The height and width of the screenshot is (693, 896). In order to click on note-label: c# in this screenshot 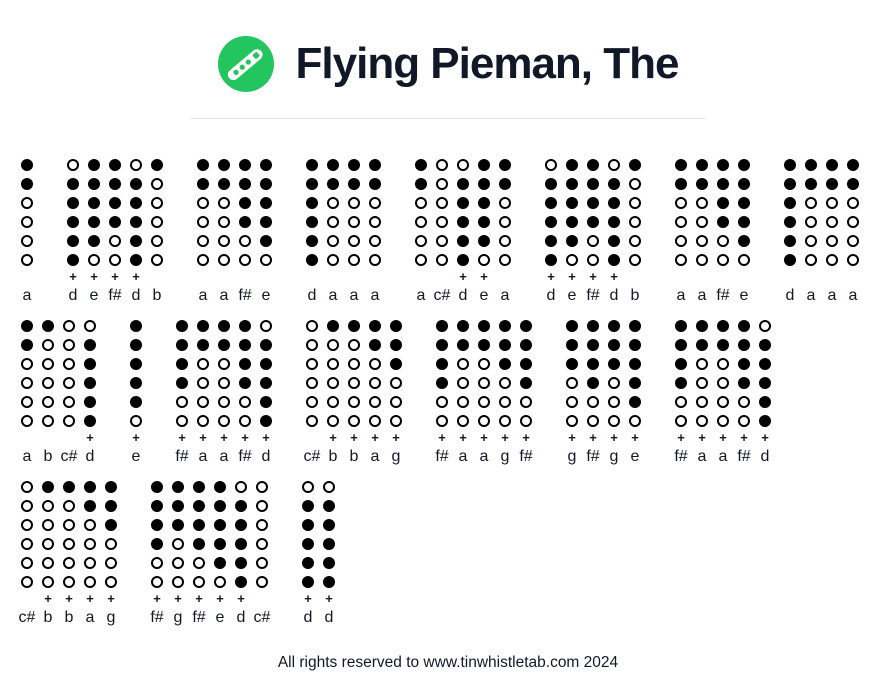, I will do `click(312, 456)`.